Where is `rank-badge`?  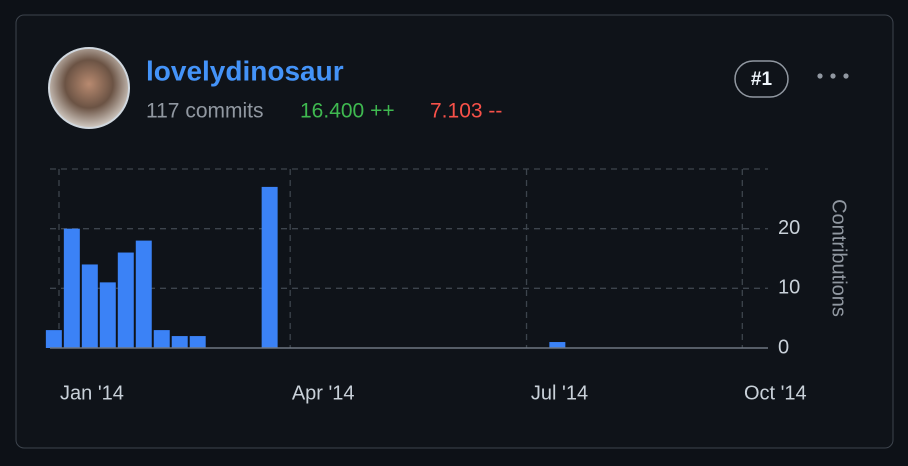
rank-badge is located at coordinates (761, 79).